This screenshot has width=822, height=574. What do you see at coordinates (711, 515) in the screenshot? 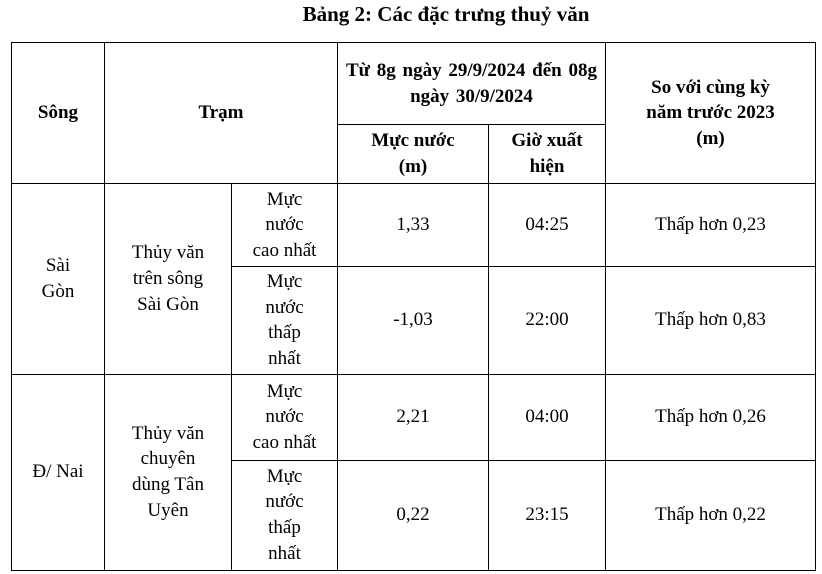
I see `compare-cell: Thấp hơn 0,22` at bounding box center [711, 515].